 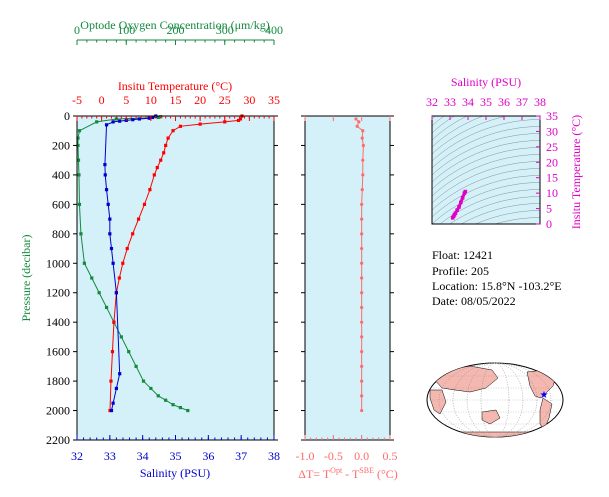 I want to click on world-map: ★, so click(x=495, y=400).